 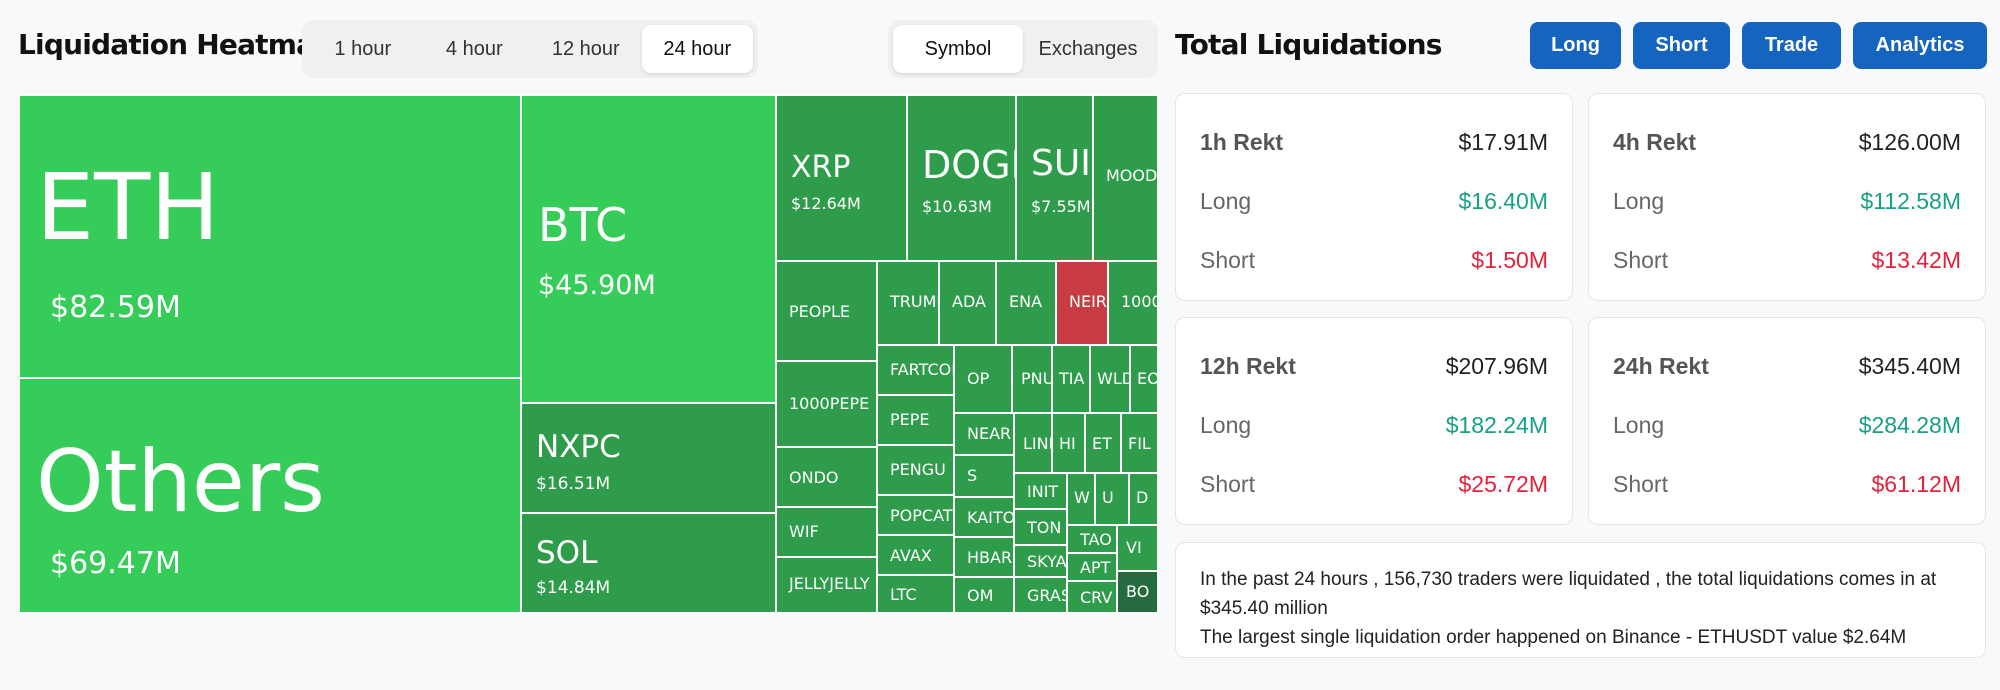 I want to click on card-title: 24h Rekt, so click(x=1661, y=366).